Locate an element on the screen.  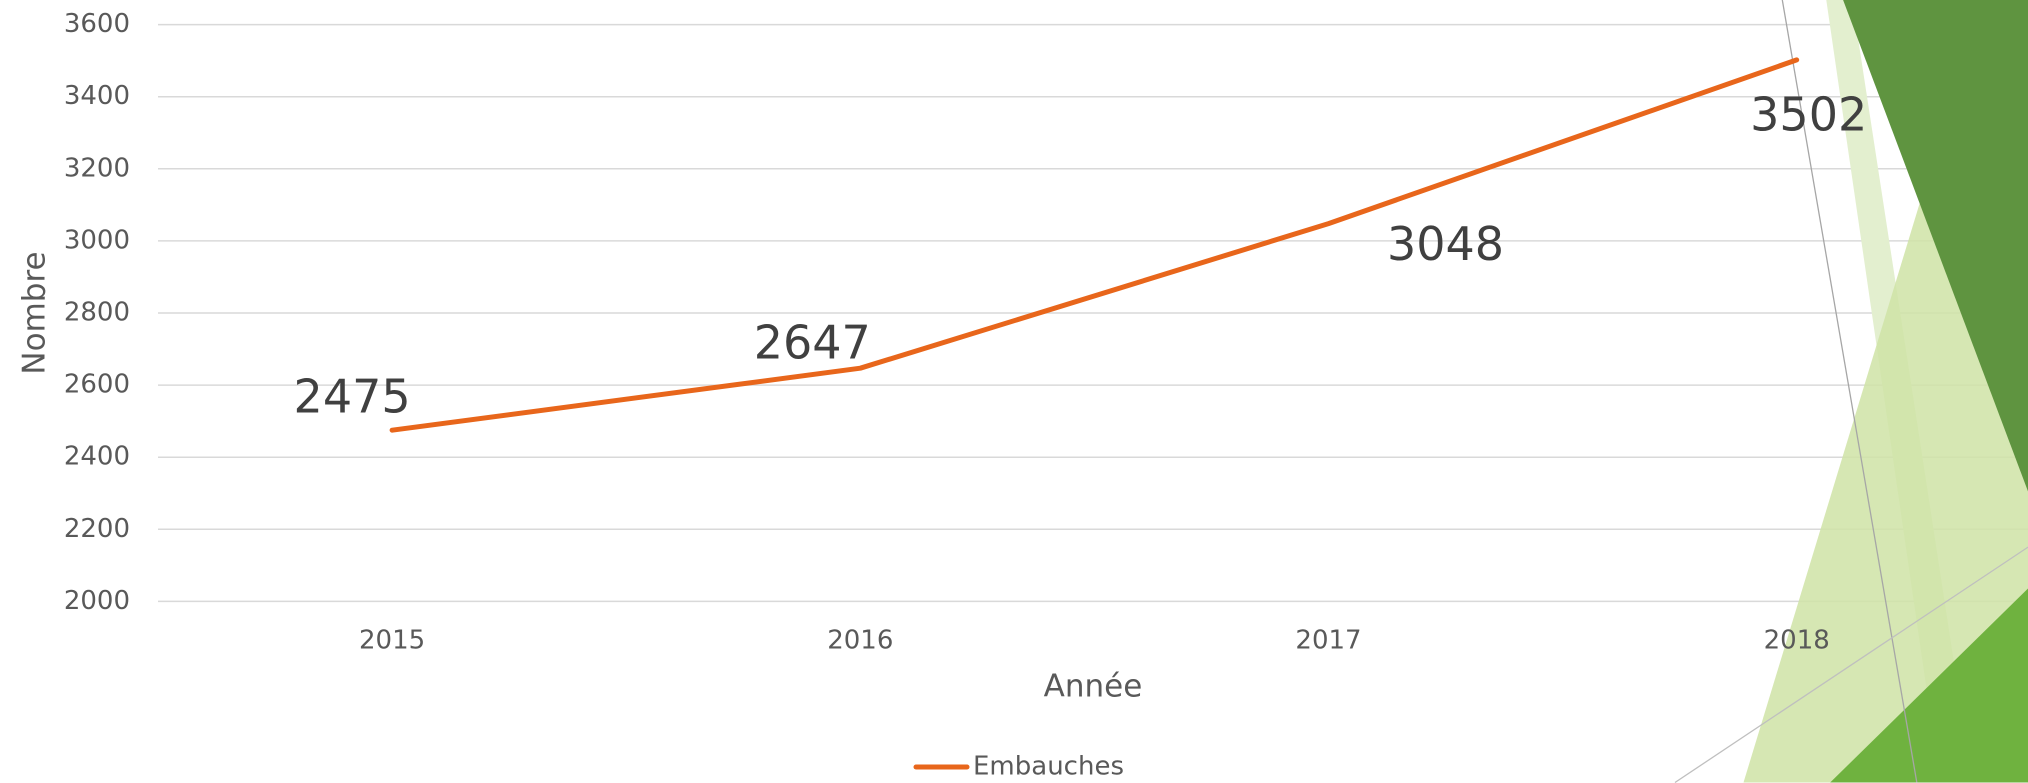
x-tick-label: 2018 is located at coordinates (1797, 641).